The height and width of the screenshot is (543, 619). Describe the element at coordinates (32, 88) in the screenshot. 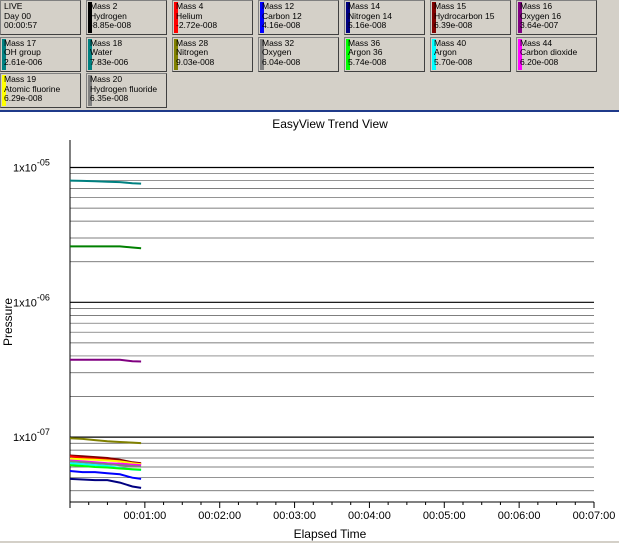

I see `legend-name: Atomic fluorine` at that location.